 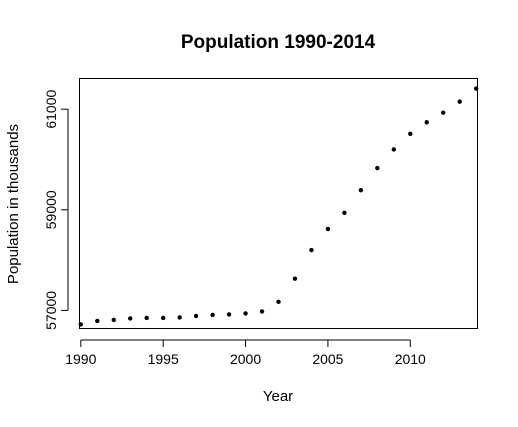 I want to click on x-tick-label: 1990, so click(x=80, y=359).